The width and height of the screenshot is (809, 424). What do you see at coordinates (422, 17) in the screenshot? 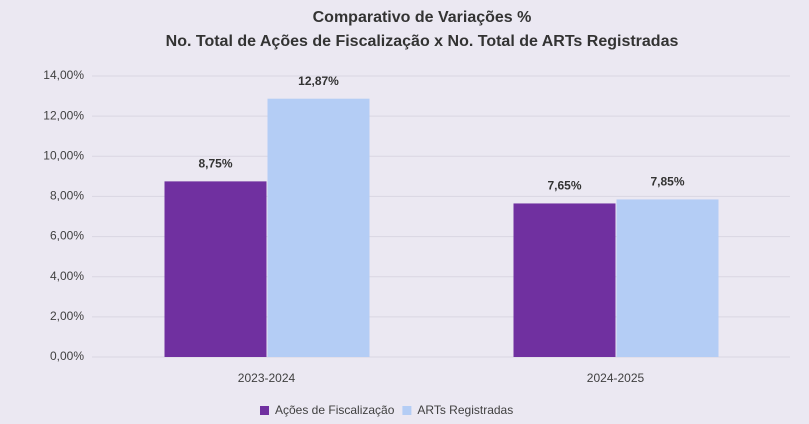
I see `chart-title: Comparativo de Variações %` at bounding box center [422, 17].